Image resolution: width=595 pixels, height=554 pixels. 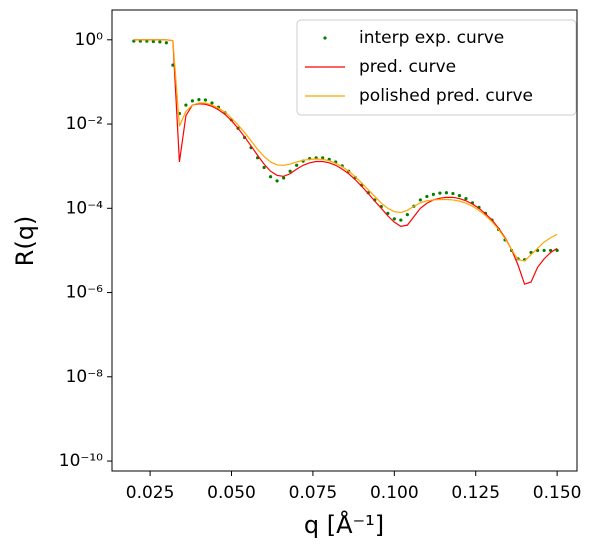 What do you see at coordinates (325, 38) in the screenshot?
I see `legend-marker` at bounding box center [325, 38].